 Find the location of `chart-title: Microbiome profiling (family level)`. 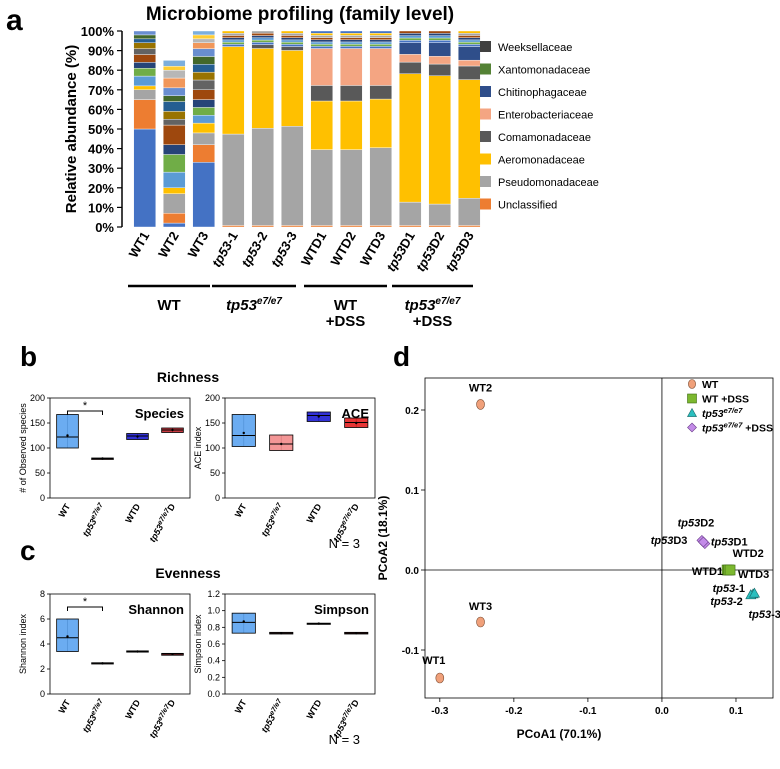

chart-title: Microbiome profiling (family level) is located at coordinates (300, 14).